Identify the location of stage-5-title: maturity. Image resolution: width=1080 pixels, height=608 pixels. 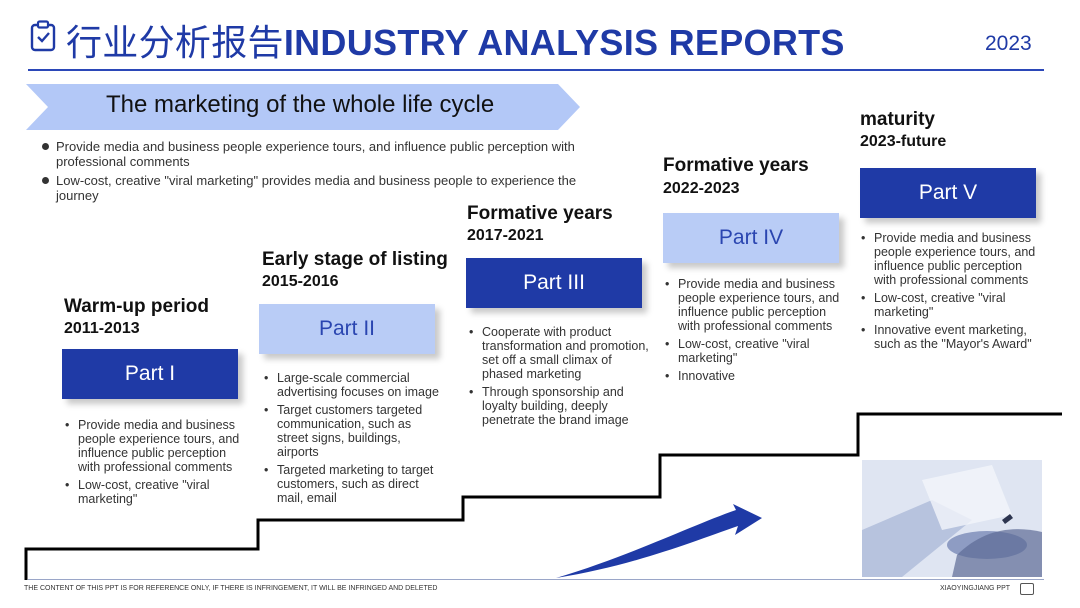
(897, 119).